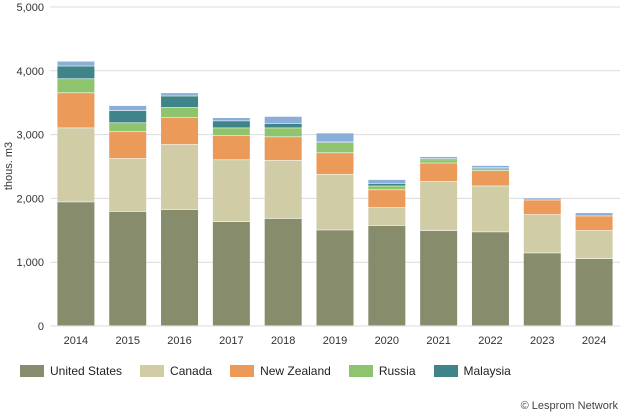 Image resolution: width=624 pixels, height=416 pixels. What do you see at coordinates (30, 263) in the screenshot?
I see `y-tick-label: 1,000` at bounding box center [30, 263].